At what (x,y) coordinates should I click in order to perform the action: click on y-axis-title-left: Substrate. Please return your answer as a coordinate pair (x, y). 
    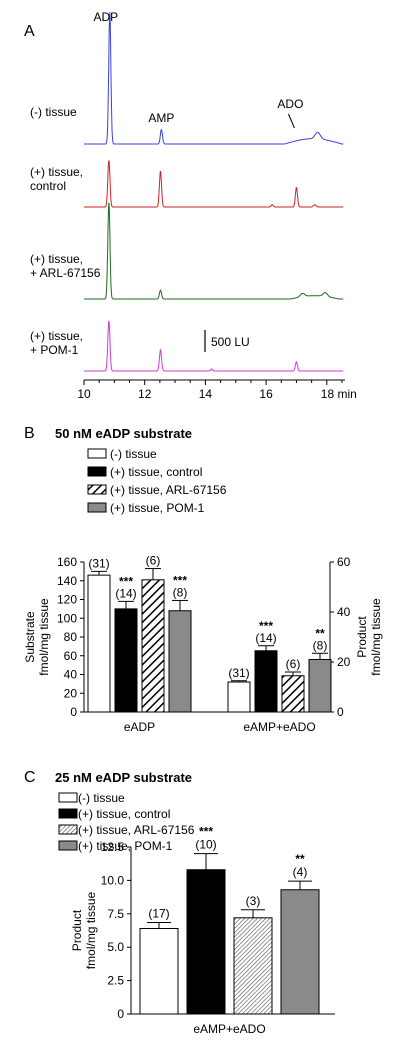
    Looking at the image, I should click on (30, 637).